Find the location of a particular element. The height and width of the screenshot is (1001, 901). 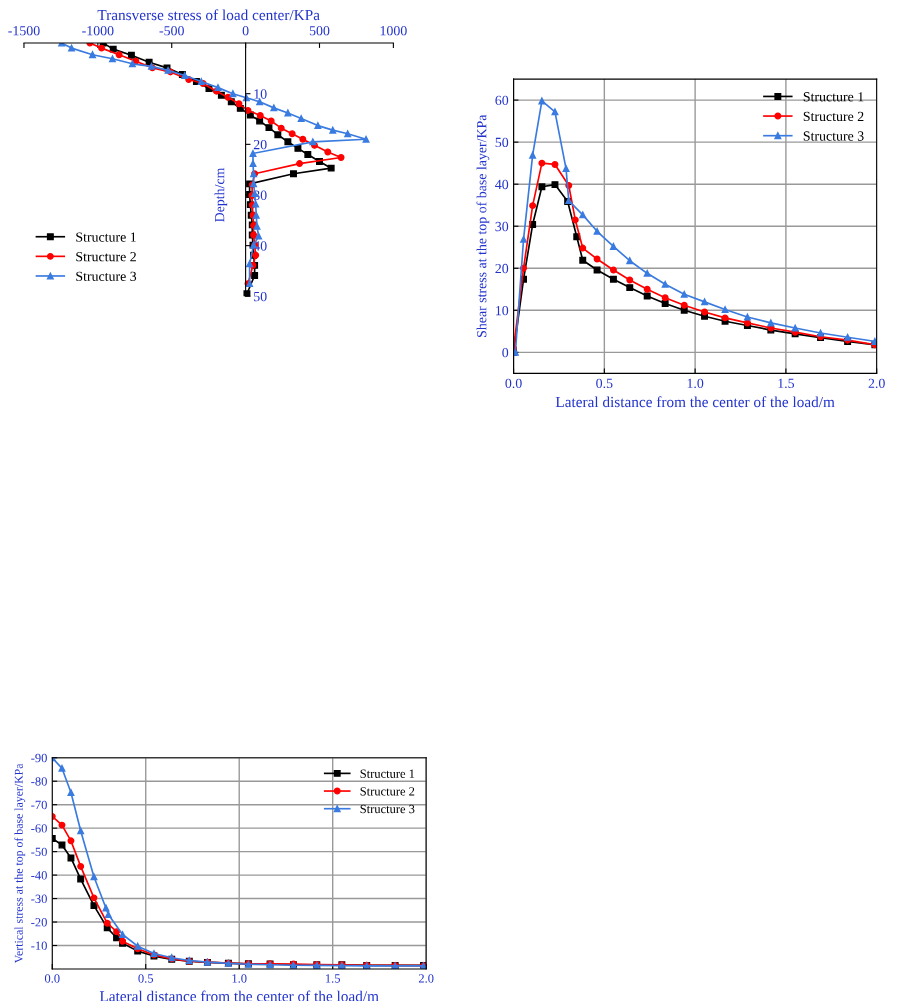

y-tick-label: -80 is located at coordinates (39, 781).